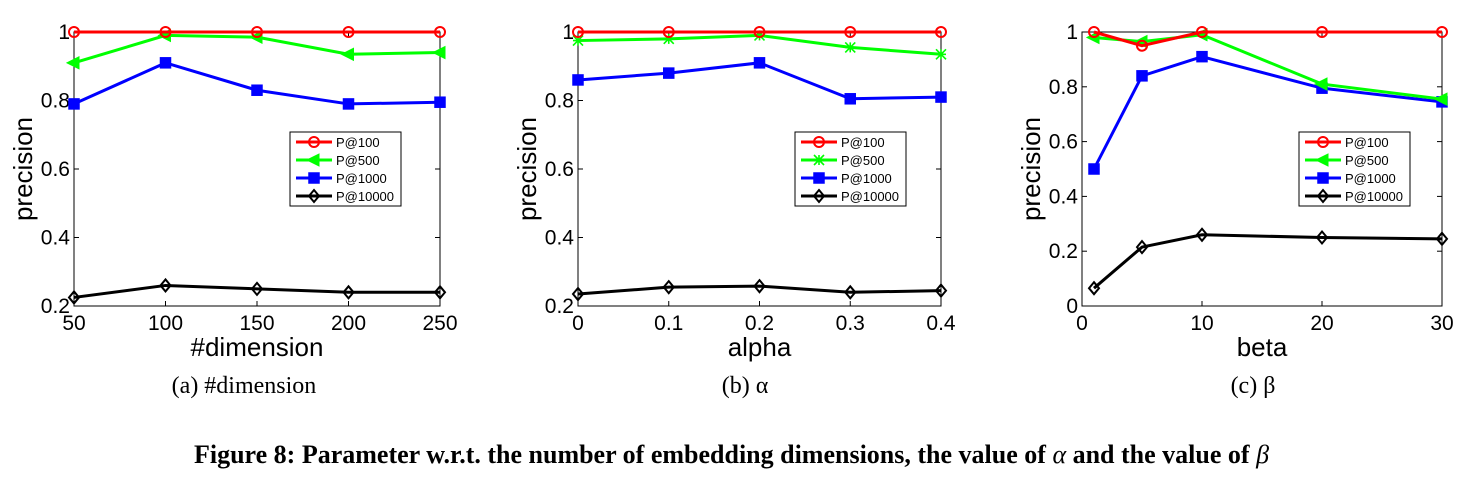  What do you see at coordinates (1441, 323) in the screenshot?
I see `x-tick-label: 30` at bounding box center [1441, 323].